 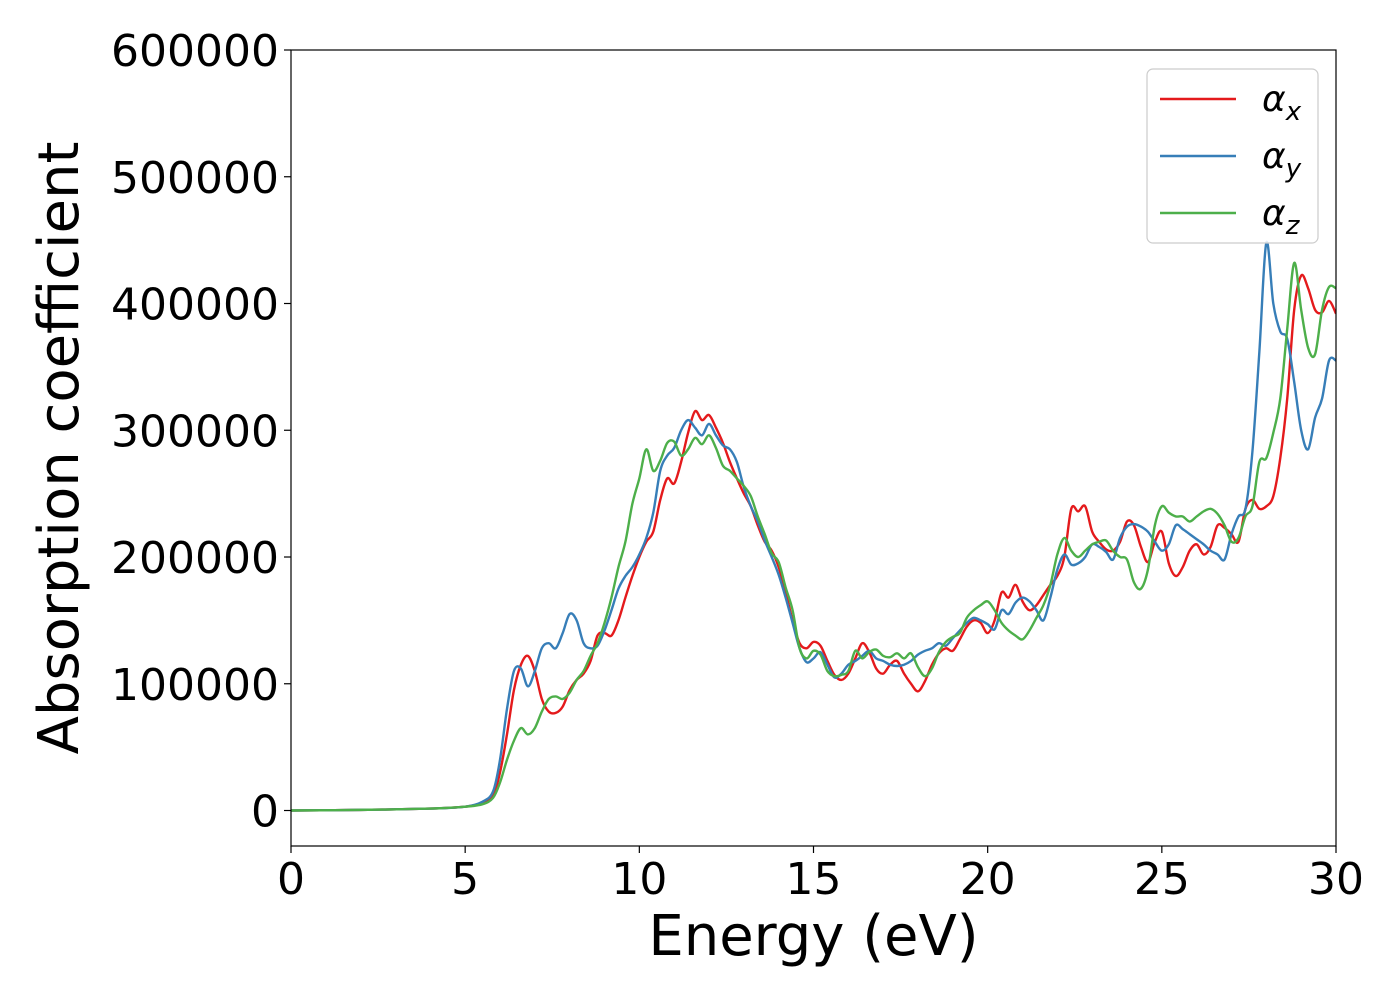 What do you see at coordinates (813, 936) in the screenshot?
I see `x-axis-title: Energy (eV)` at bounding box center [813, 936].